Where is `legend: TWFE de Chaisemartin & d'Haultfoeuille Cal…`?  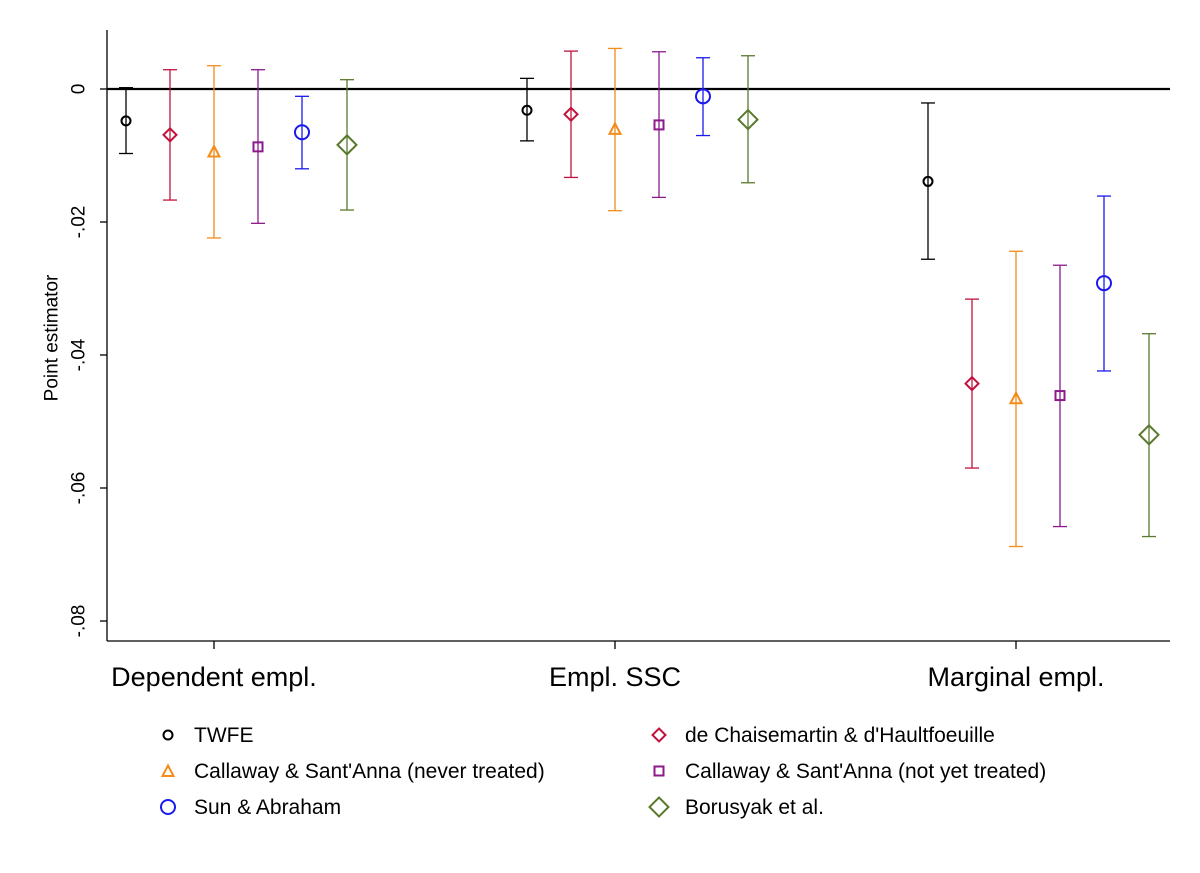
legend: TWFE de Chaisemartin & d'Haultfoeuille Cal… is located at coordinates (603, 771).